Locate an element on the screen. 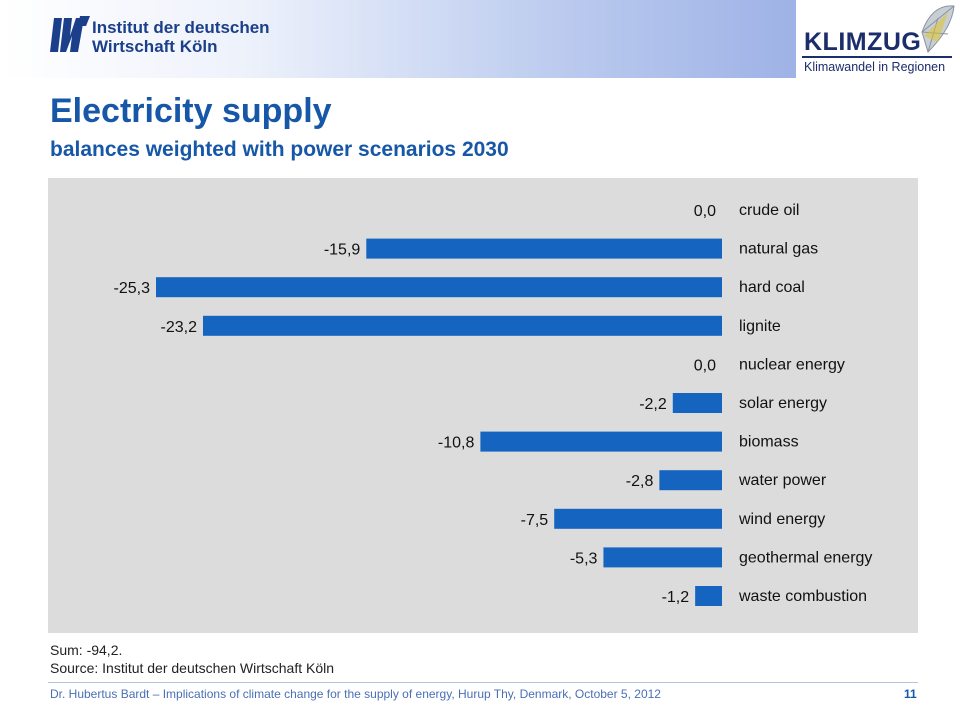 This screenshot has height=720, width=960. partner-logo: KLIMZUG Klimawandel in Regionen is located at coordinates (878, 39).